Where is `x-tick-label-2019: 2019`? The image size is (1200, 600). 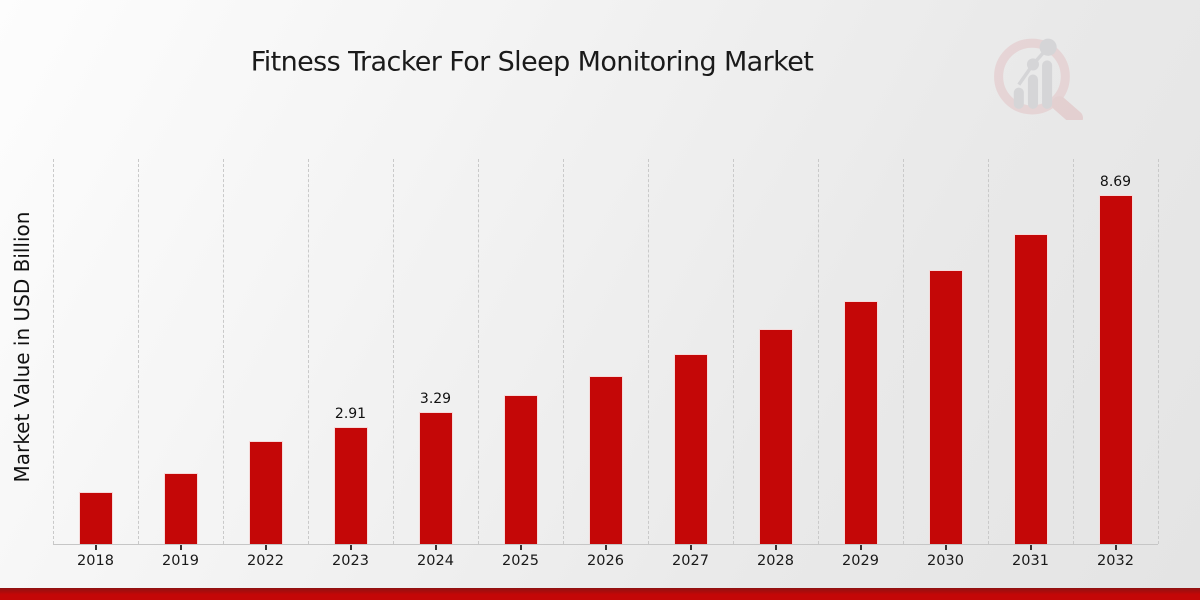
x-tick-label-2019: 2019 is located at coordinates (180, 561).